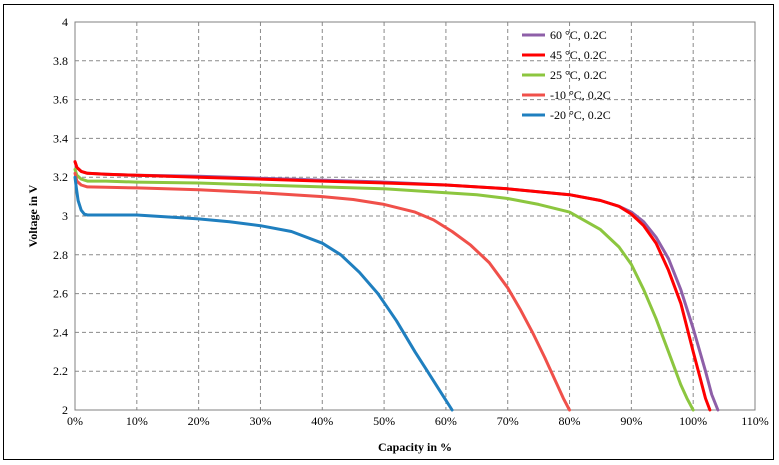  What do you see at coordinates (322, 421) in the screenshot?
I see `x-tick-label: 40%` at bounding box center [322, 421].